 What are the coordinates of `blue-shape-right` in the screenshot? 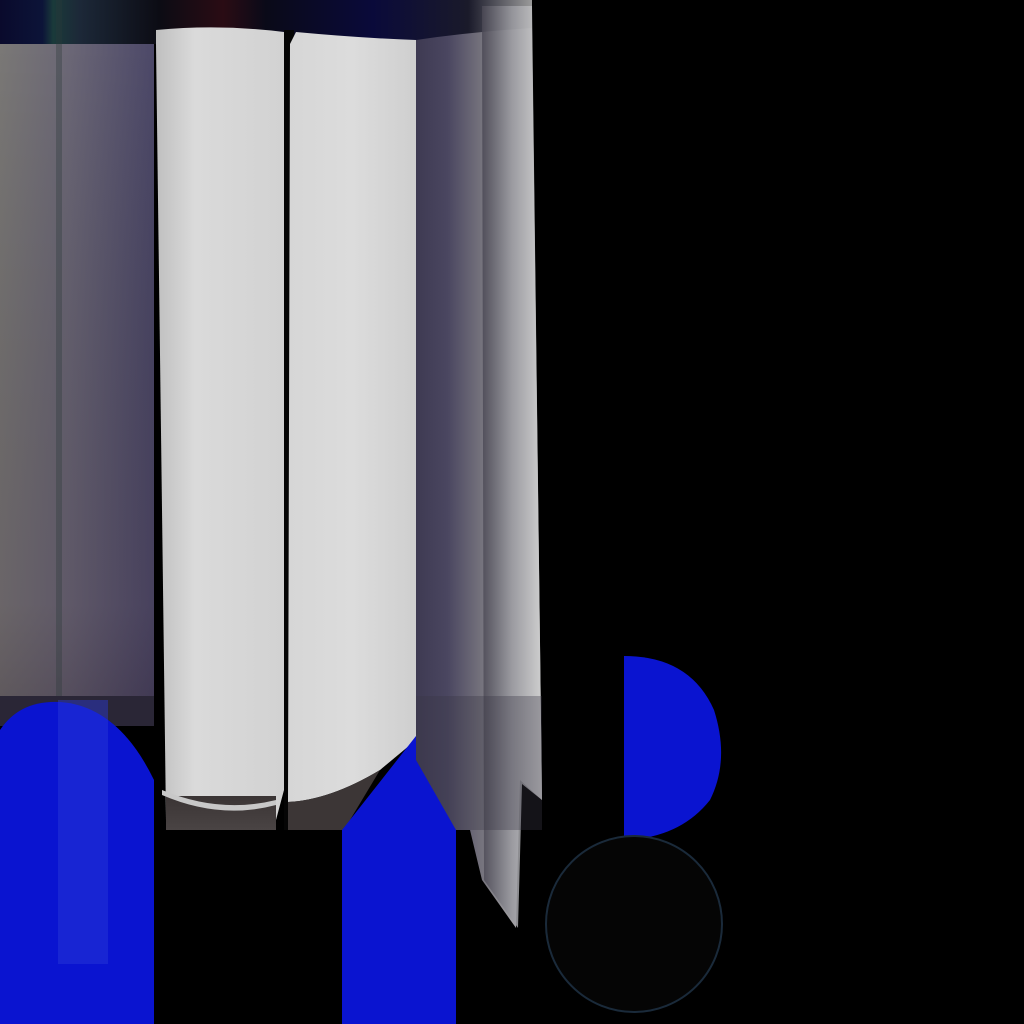 It's located at (673, 748).